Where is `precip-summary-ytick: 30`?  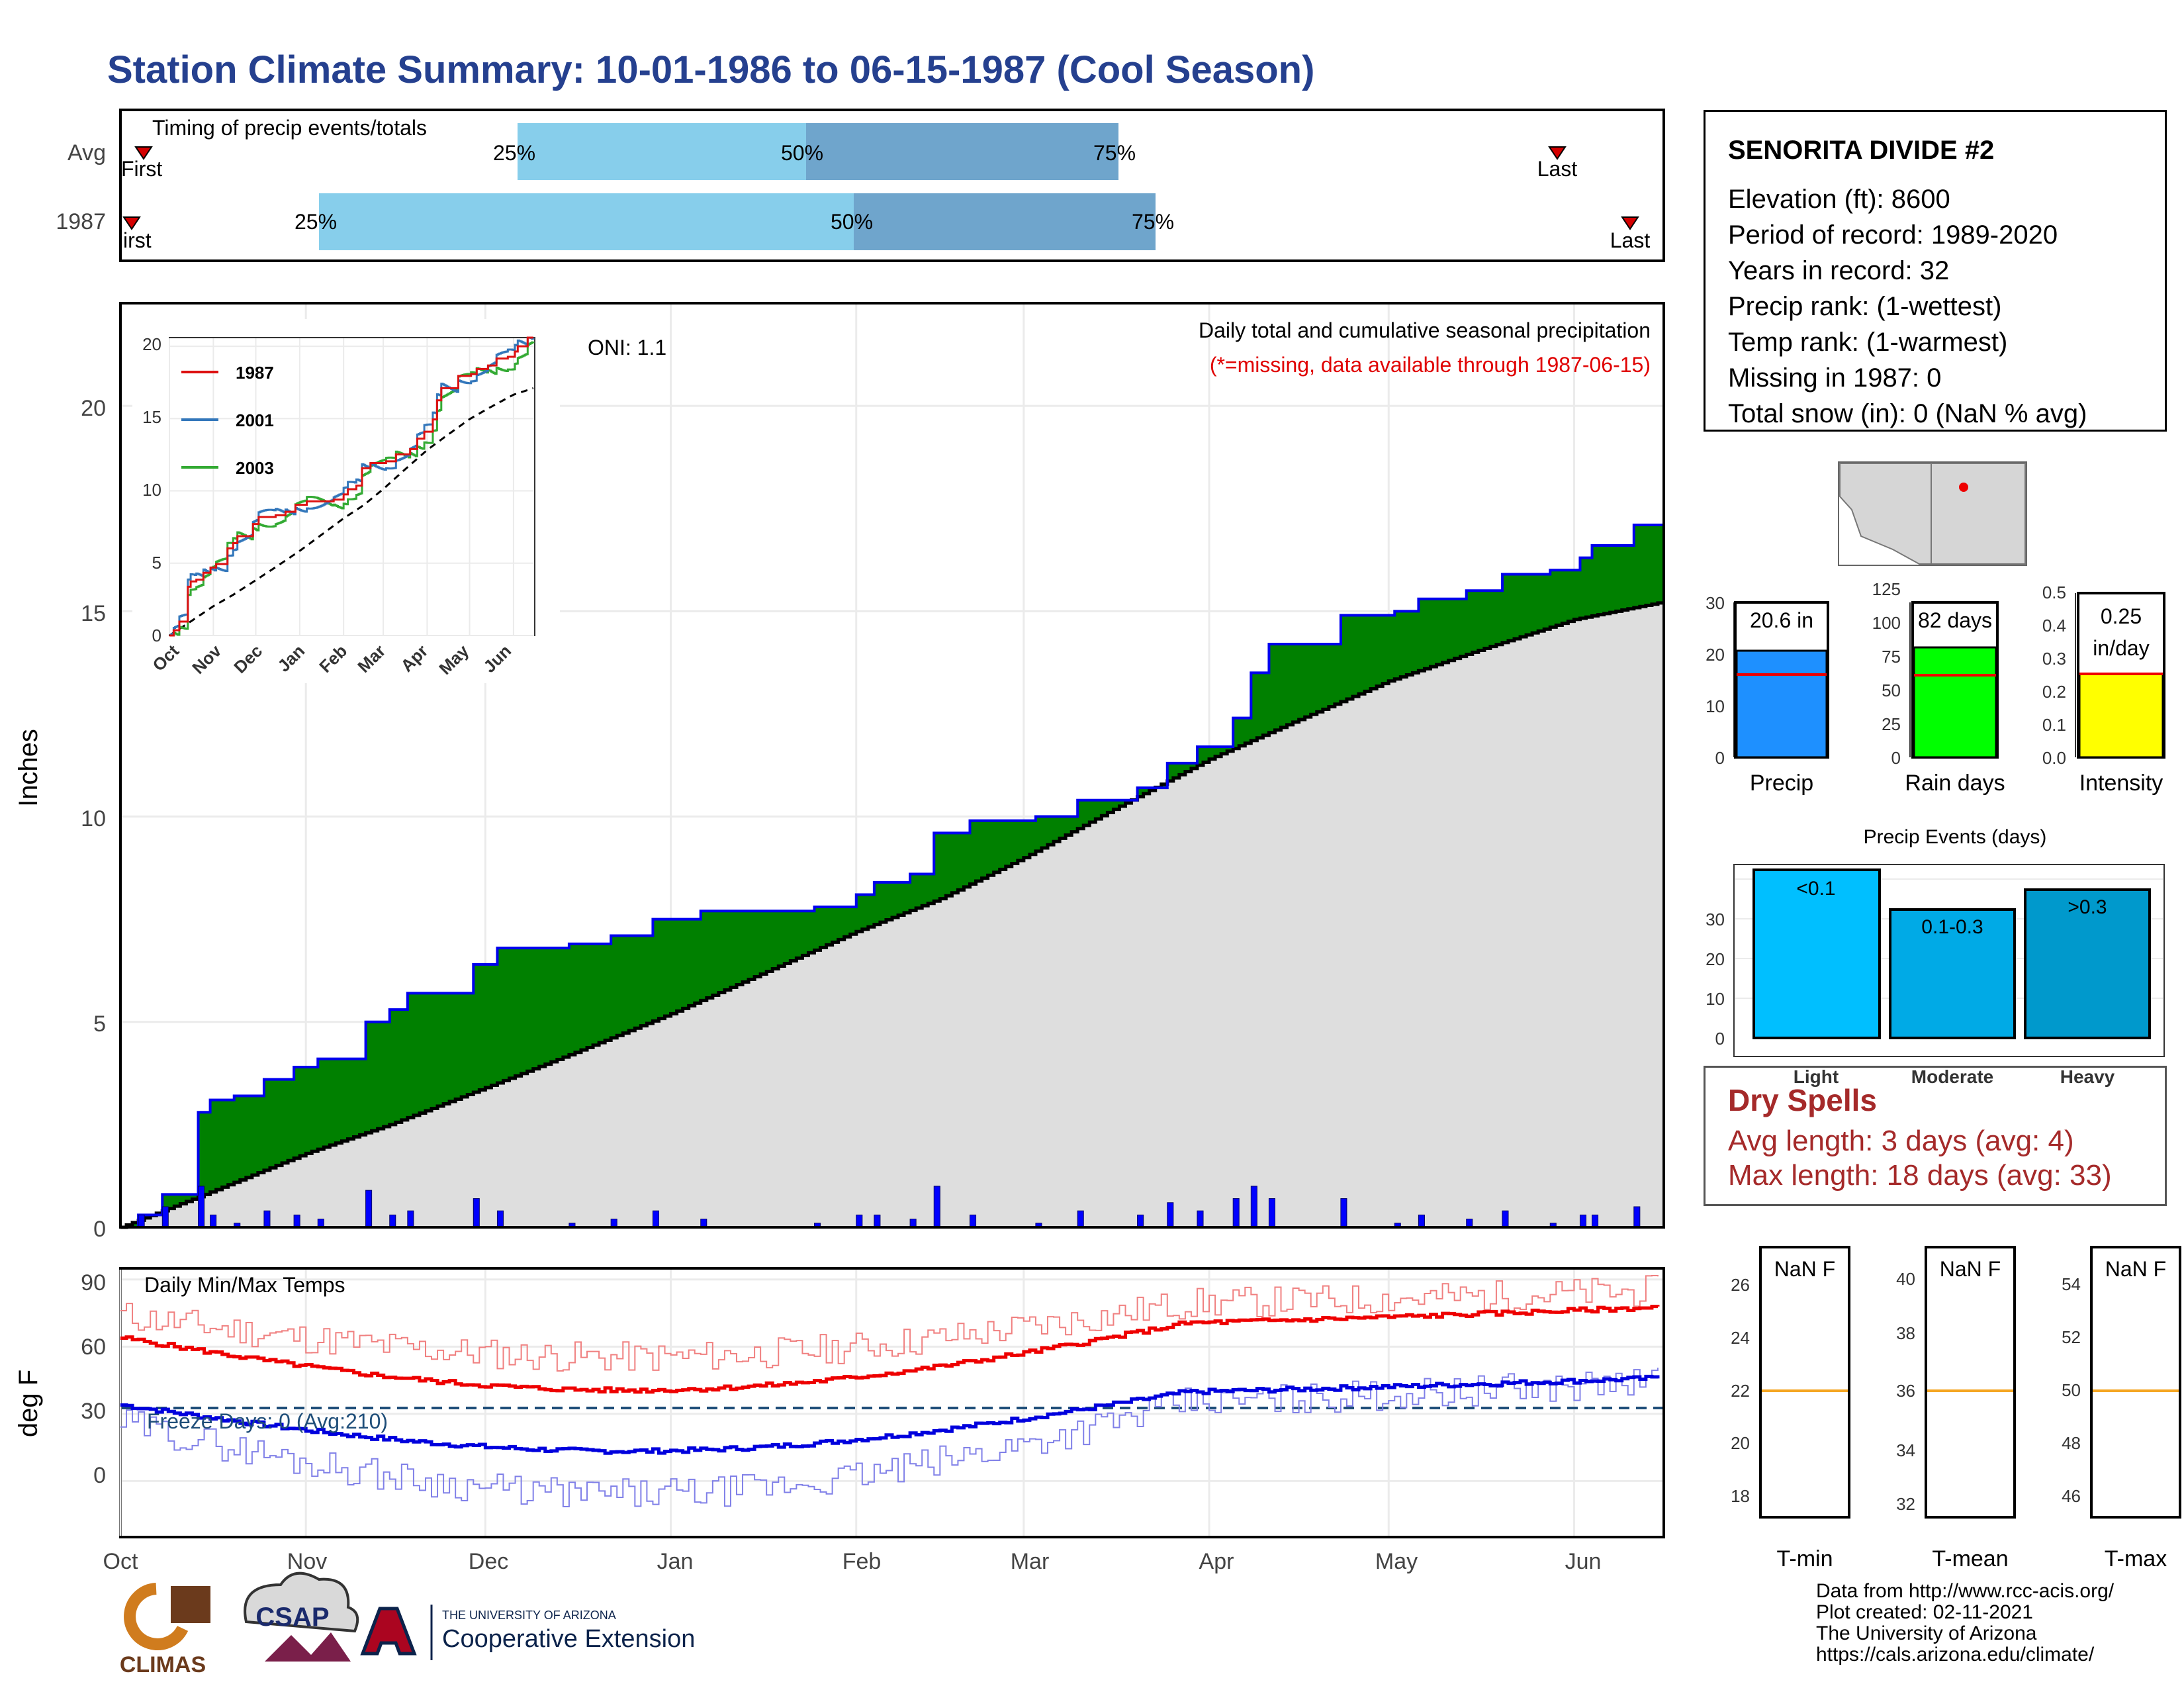 precip-summary-ytick: 30 is located at coordinates (1715, 603).